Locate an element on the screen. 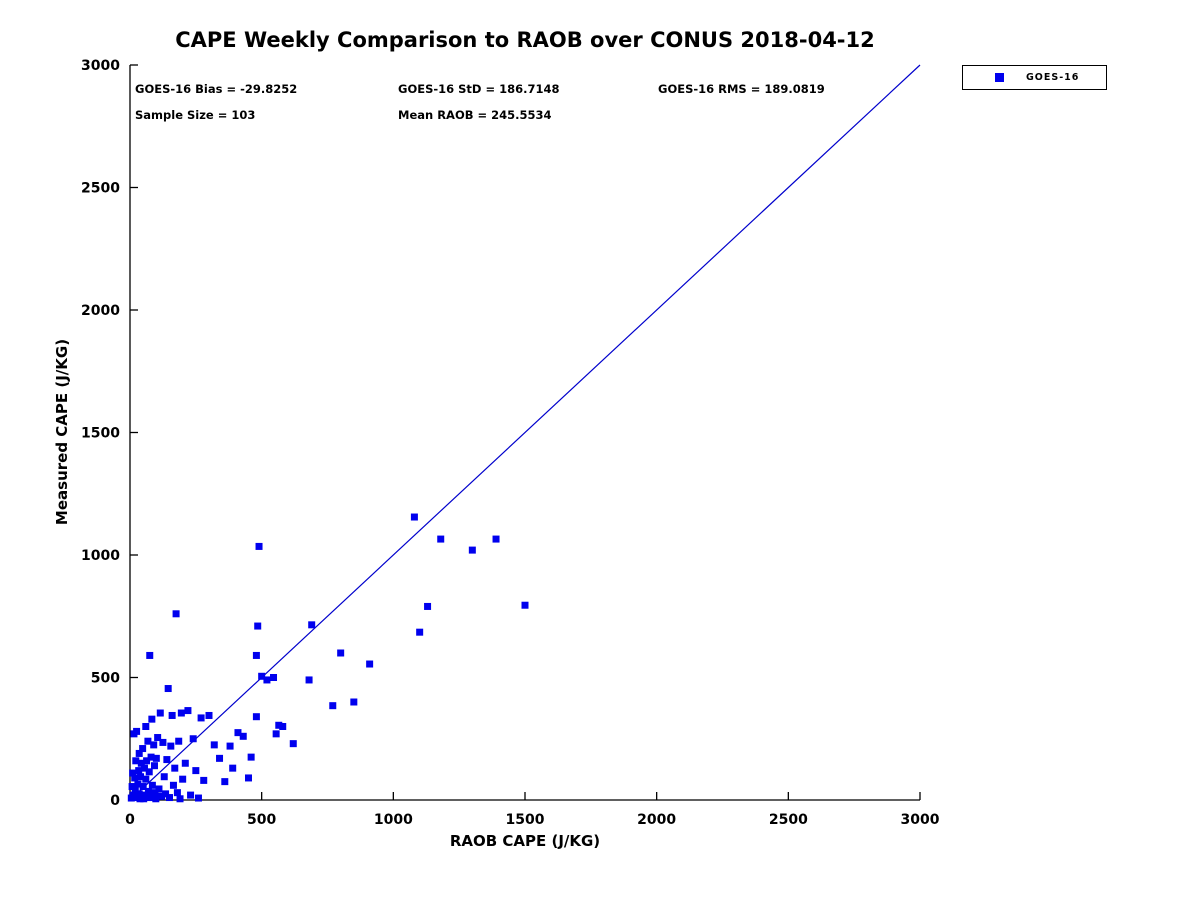 The width and height of the screenshot is (1200, 900). y-tick-label: 500 is located at coordinates (105, 679).